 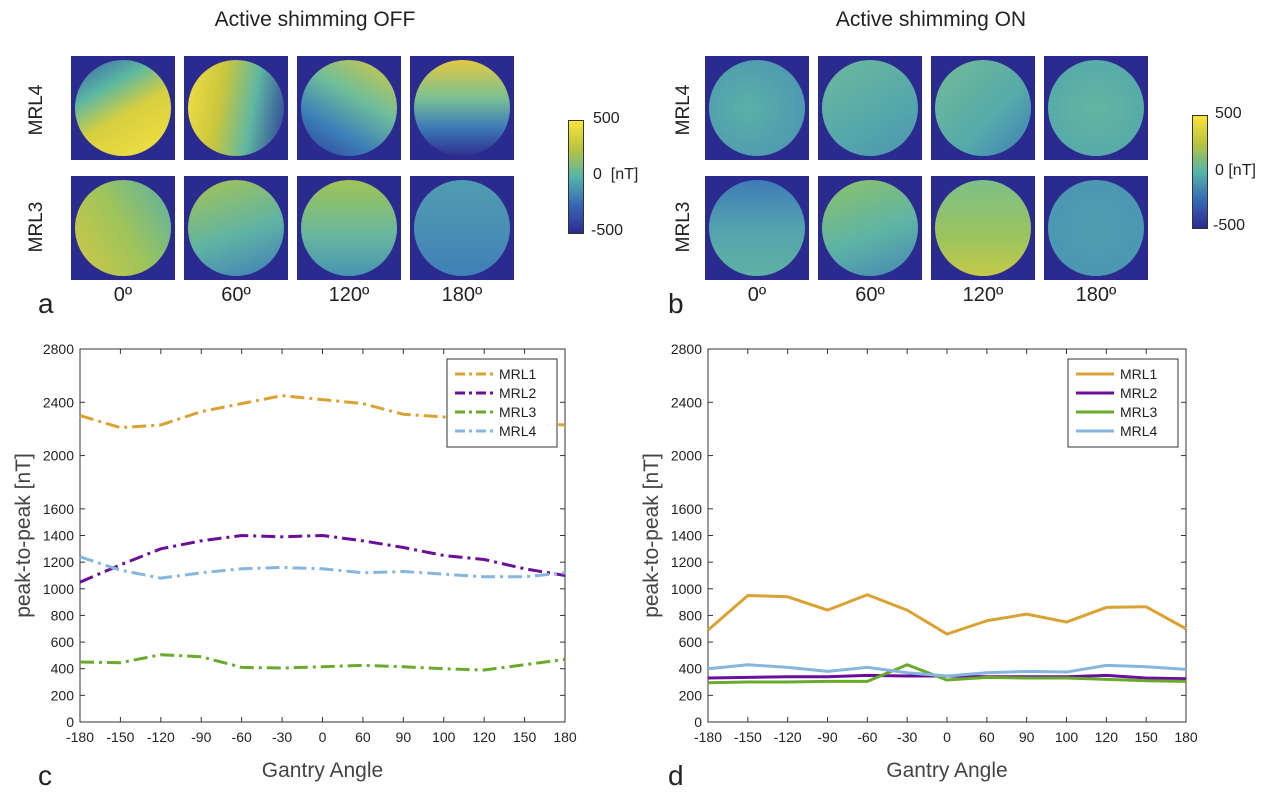 What do you see at coordinates (1096, 295) in the screenshot?
I see `panel-b-angle-180: 180º` at bounding box center [1096, 295].